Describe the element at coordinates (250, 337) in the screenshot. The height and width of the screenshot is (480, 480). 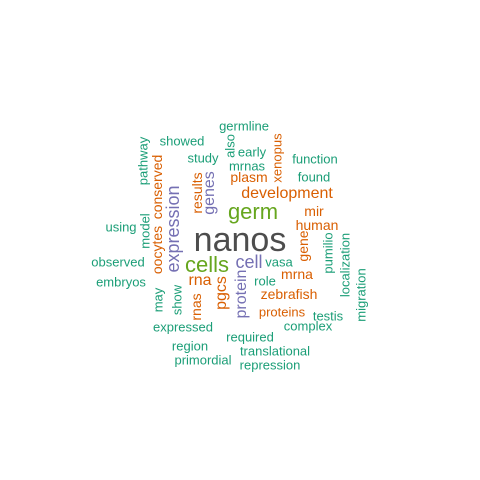
I see `word-required: required` at that location.